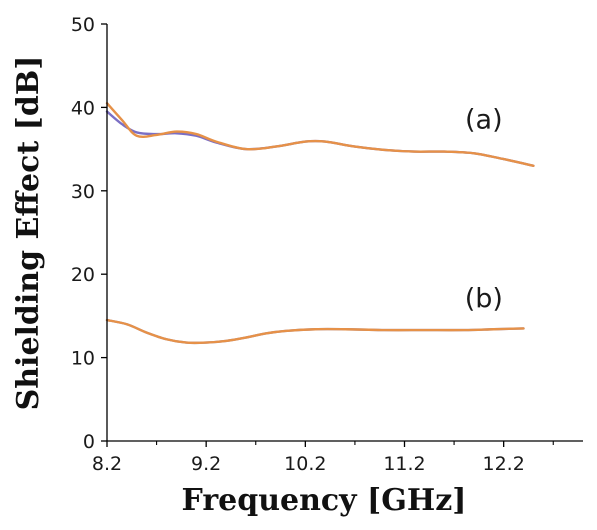 The height and width of the screenshot is (530, 597). What do you see at coordinates (83, 192) in the screenshot?
I see `y-tick-label: 30` at bounding box center [83, 192].